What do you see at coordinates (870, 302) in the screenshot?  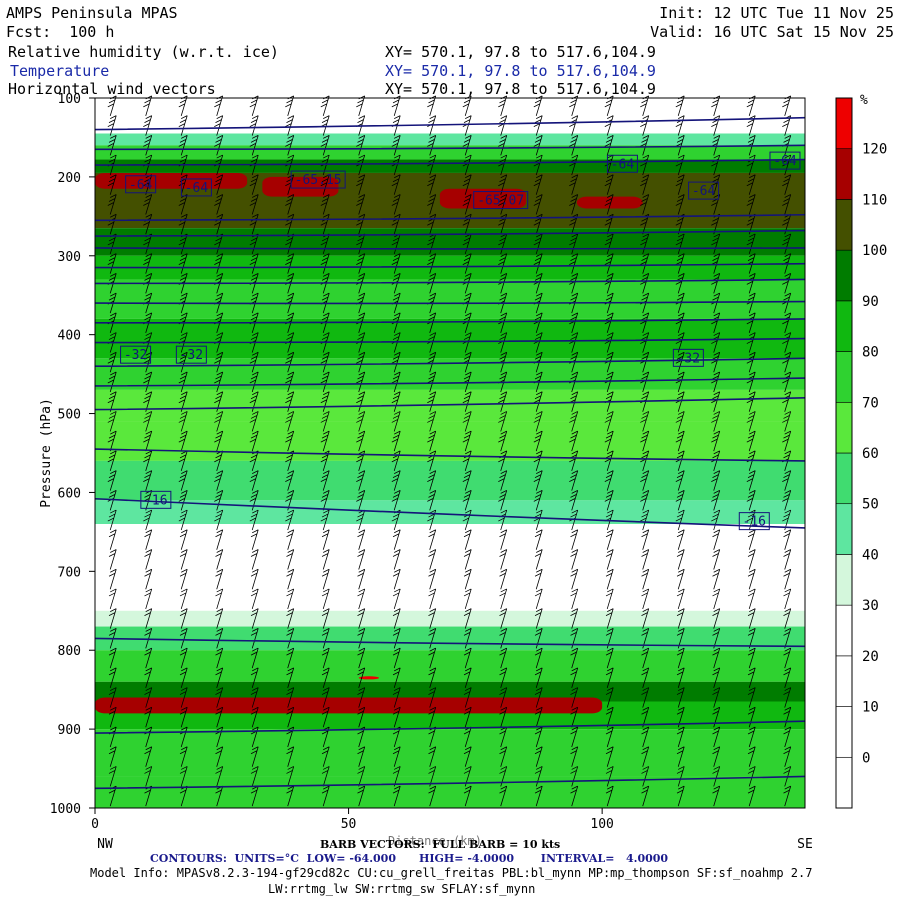 I see `colorbar-tick-label: 90` at bounding box center [870, 302].